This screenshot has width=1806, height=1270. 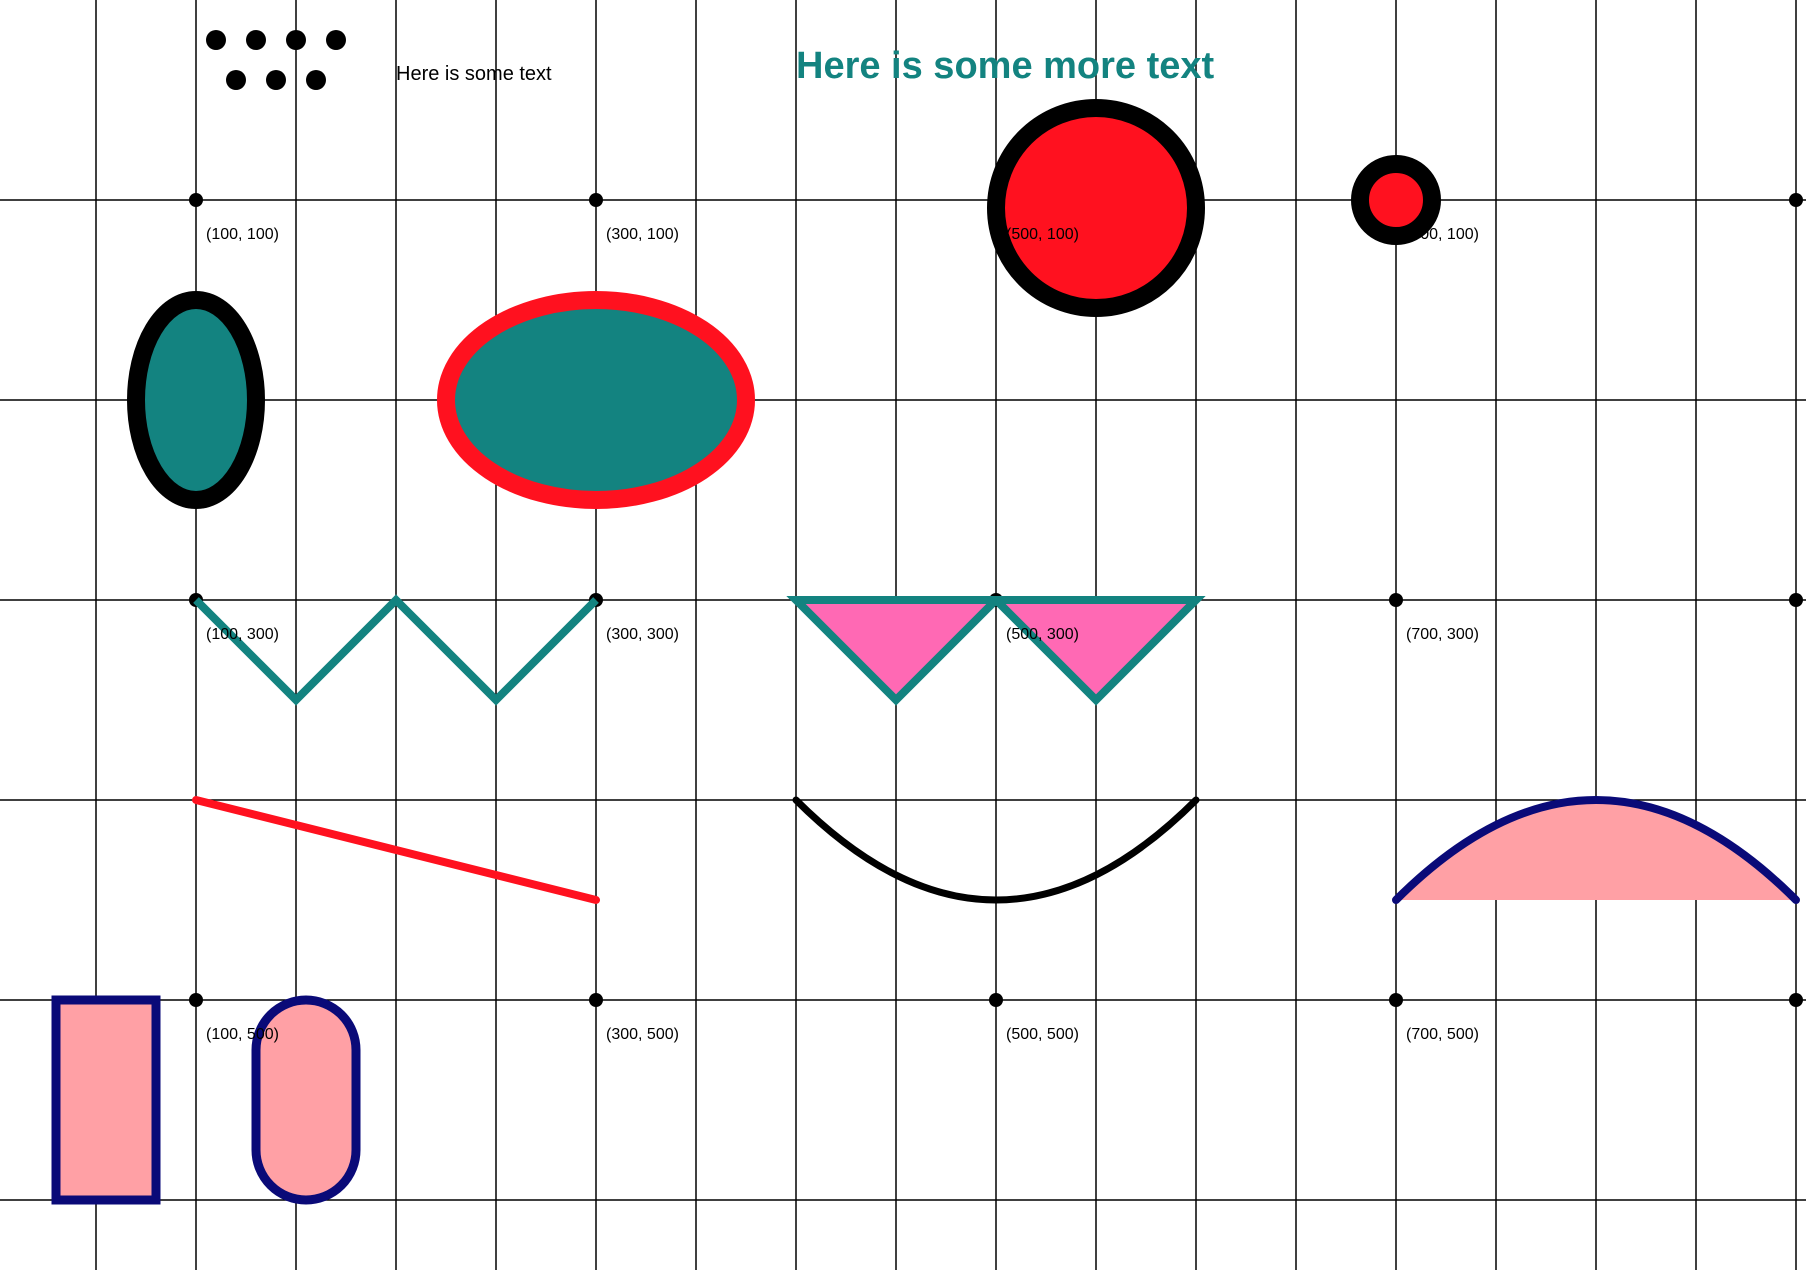 I want to click on teal-zigzag-line, so click(x=396, y=650).